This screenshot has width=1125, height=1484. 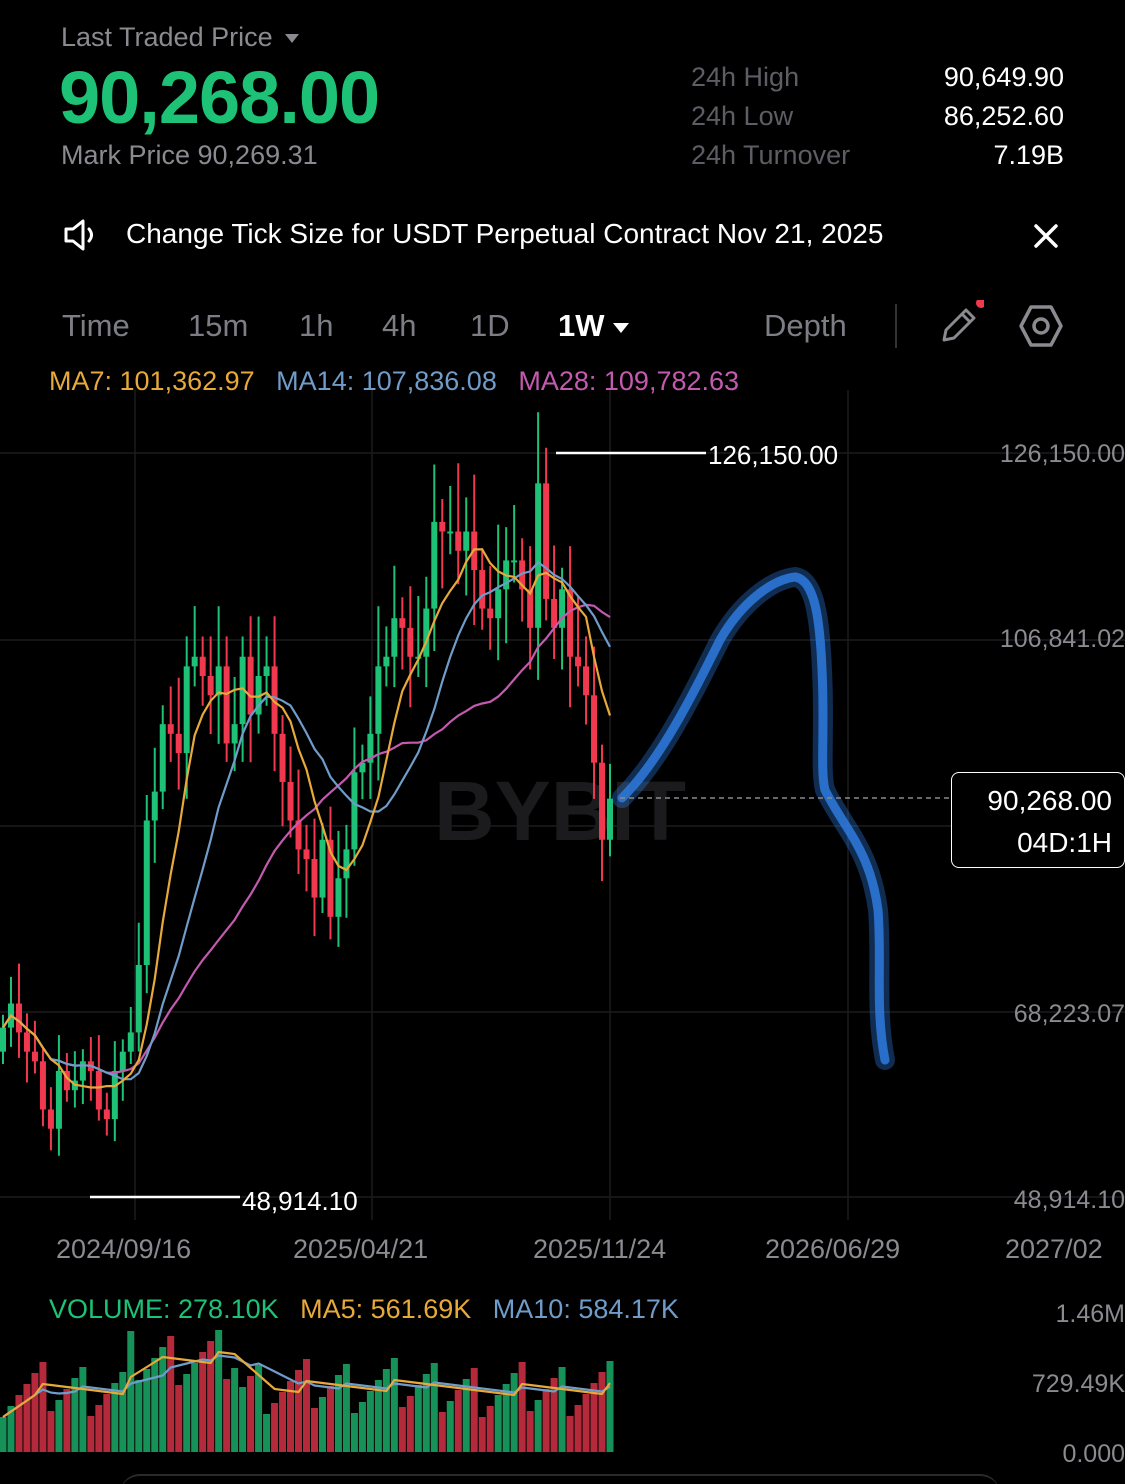 What do you see at coordinates (124, 1249) in the screenshot?
I see `date-axis-label-1: 2024/09/16` at bounding box center [124, 1249].